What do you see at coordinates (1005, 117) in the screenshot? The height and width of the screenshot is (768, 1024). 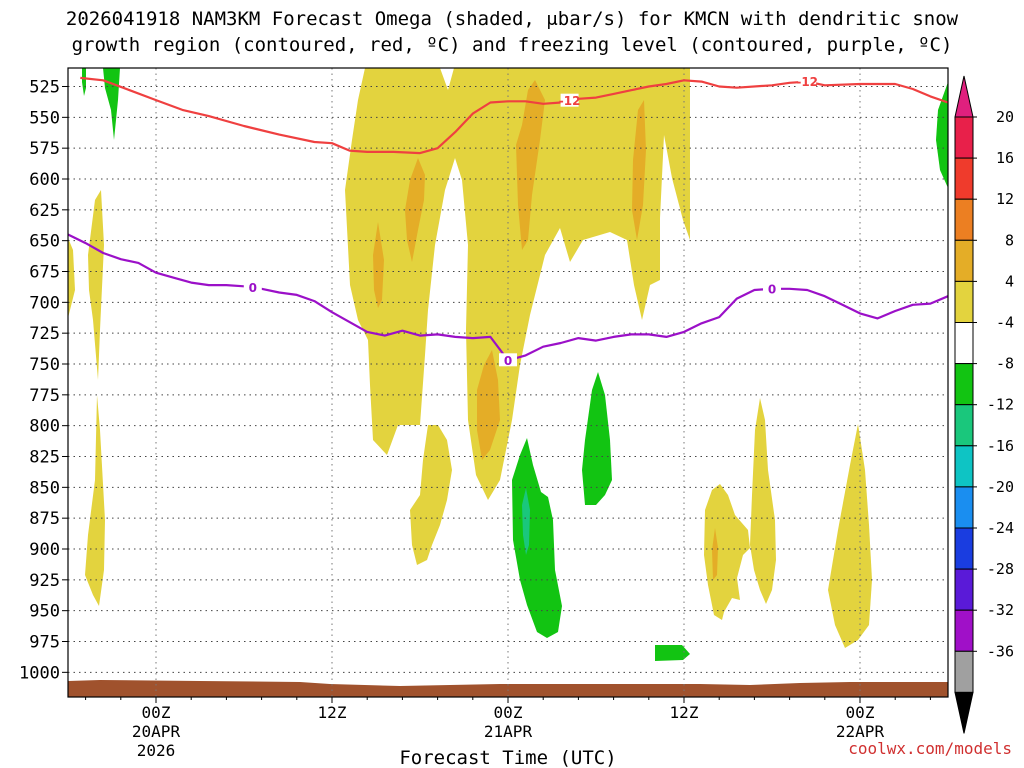 I see `colorbar-label-0: 20` at bounding box center [1005, 117].